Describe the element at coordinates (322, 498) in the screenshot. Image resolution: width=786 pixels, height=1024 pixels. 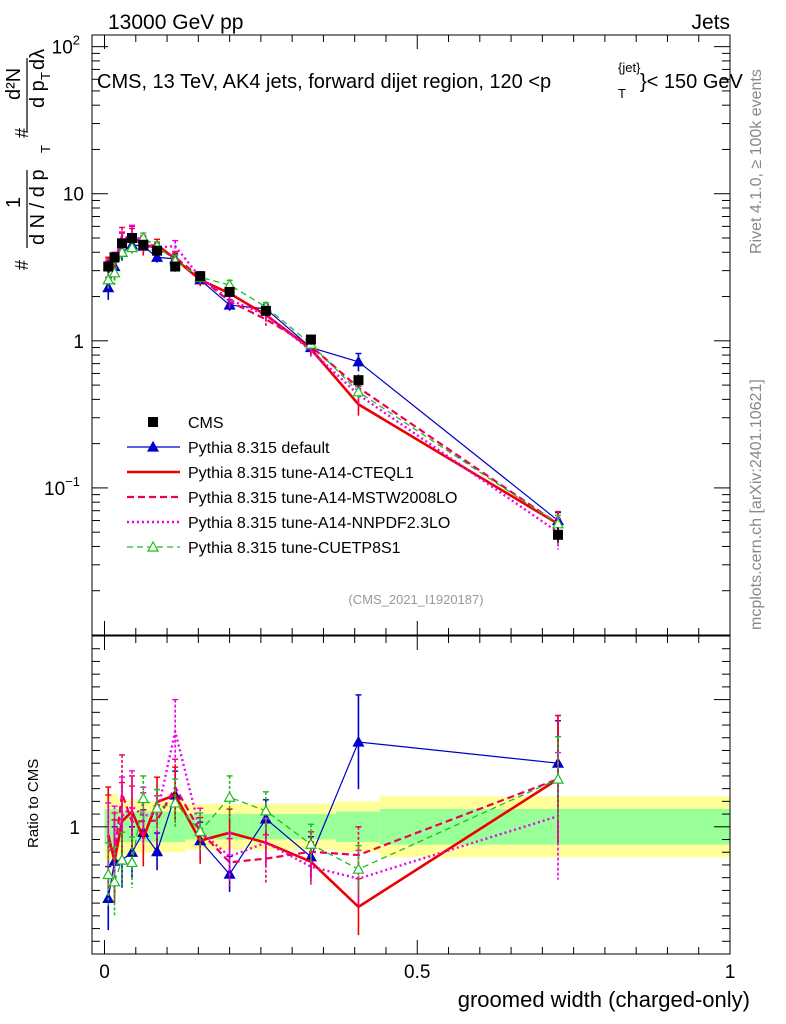
I see `legend-label: Pythia 8.315 tune-A14-MSTW2008LO` at that location.